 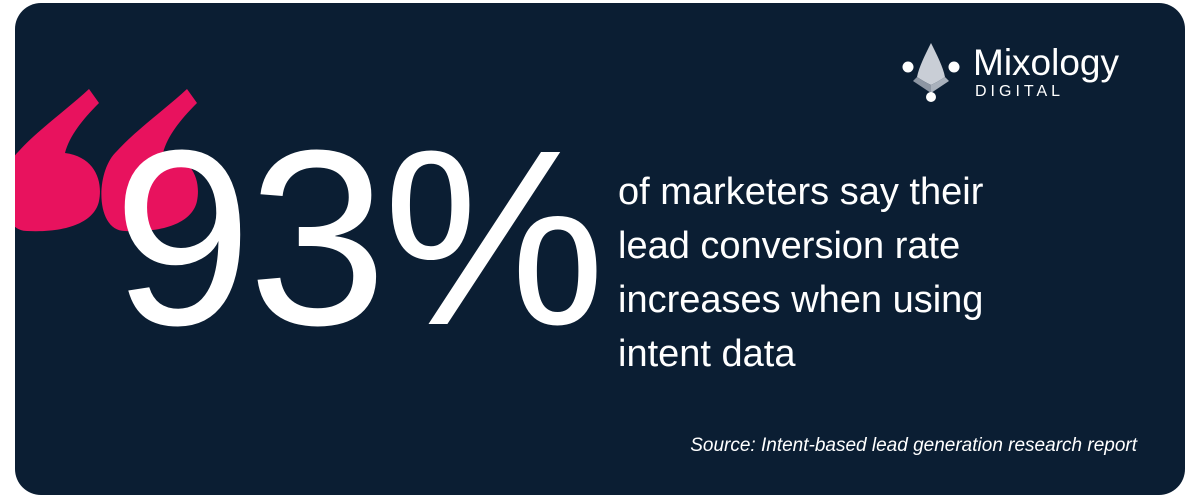 What do you see at coordinates (931, 72) in the screenshot?
I see `mixology-logo-icon` at bounding box center [931, 72].